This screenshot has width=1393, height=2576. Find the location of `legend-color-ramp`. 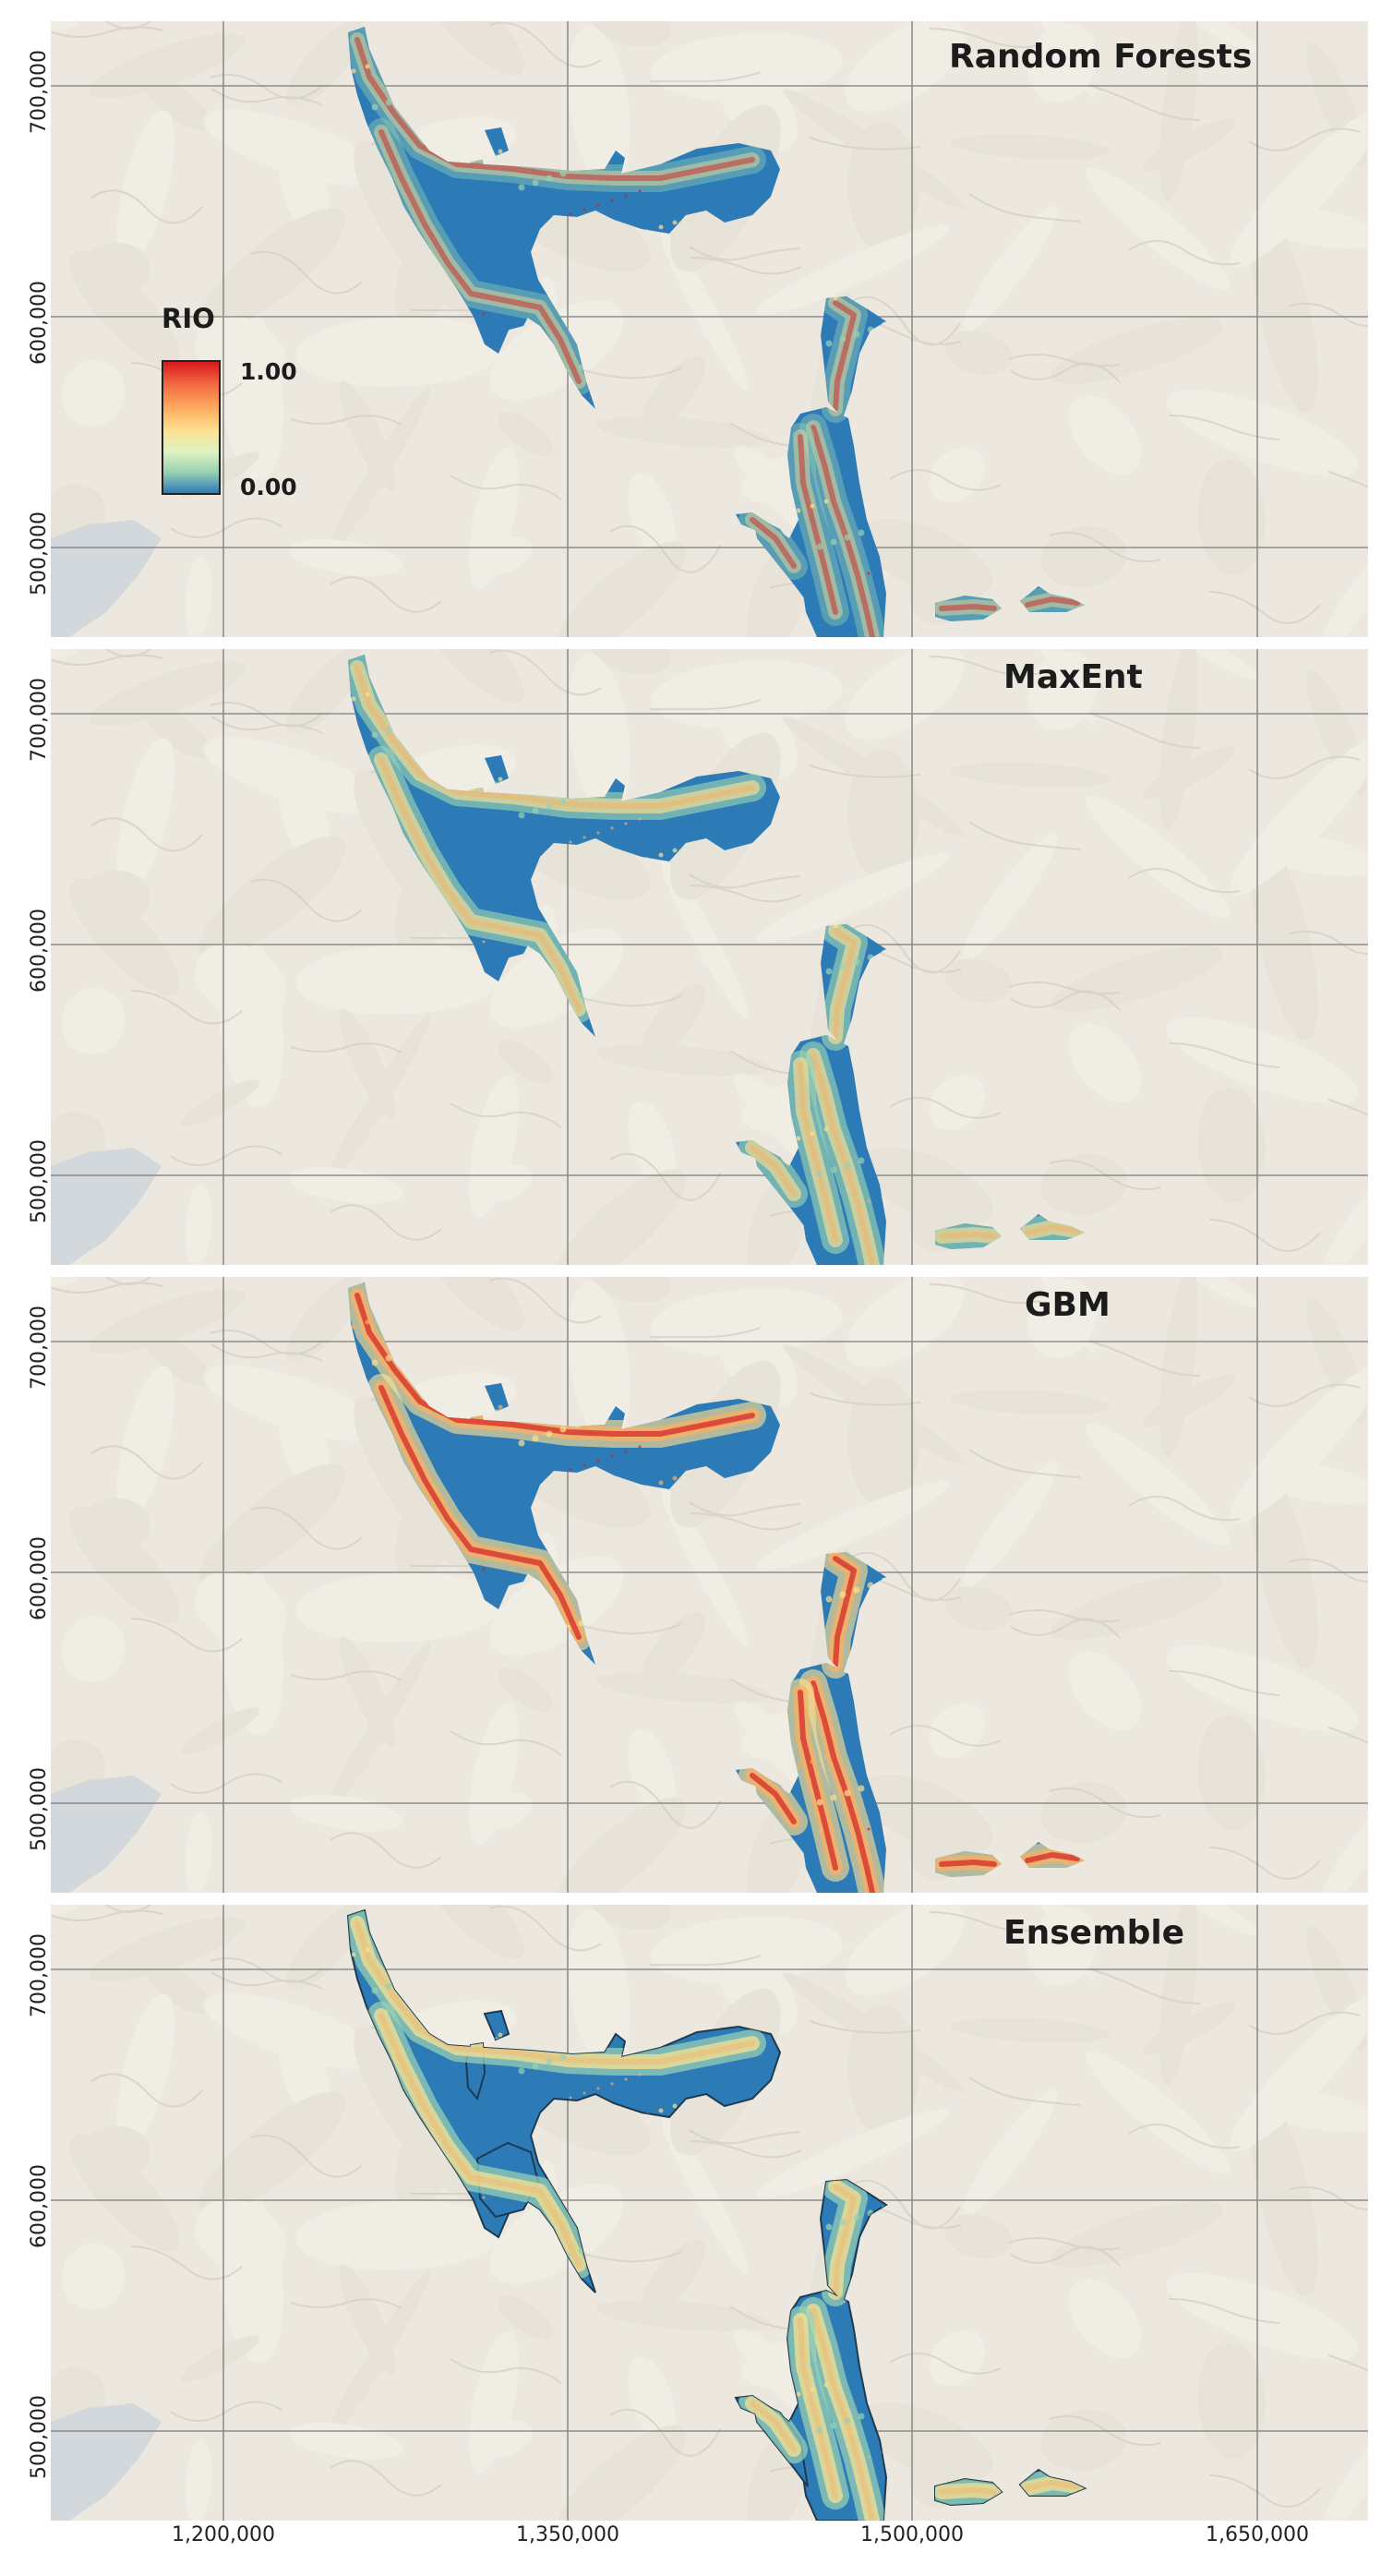

legend-color-ramp is located at coordinates (191, 427).